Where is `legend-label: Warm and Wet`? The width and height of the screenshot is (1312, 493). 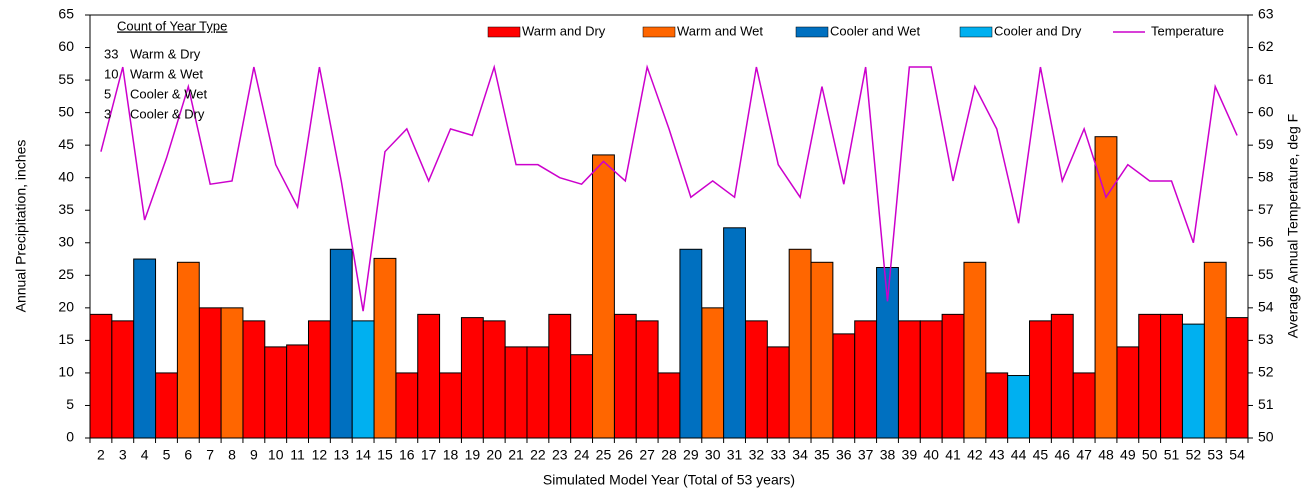 legend-label: Warm and Wet is located at coordinates (720, 30).